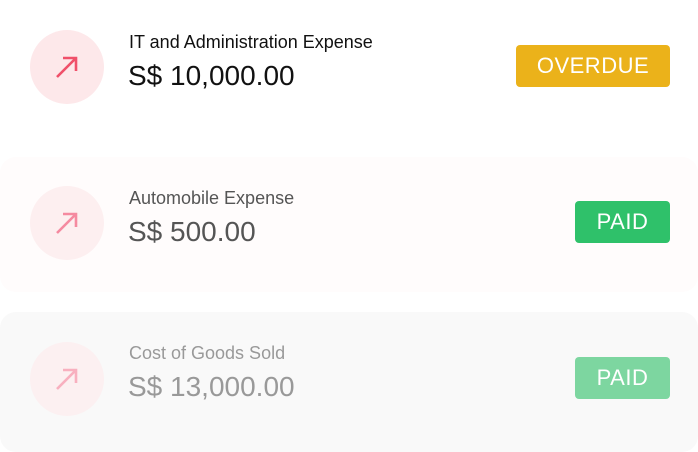  I want to click on expense-title: Cost of Goods Sold, so click(207, 353).